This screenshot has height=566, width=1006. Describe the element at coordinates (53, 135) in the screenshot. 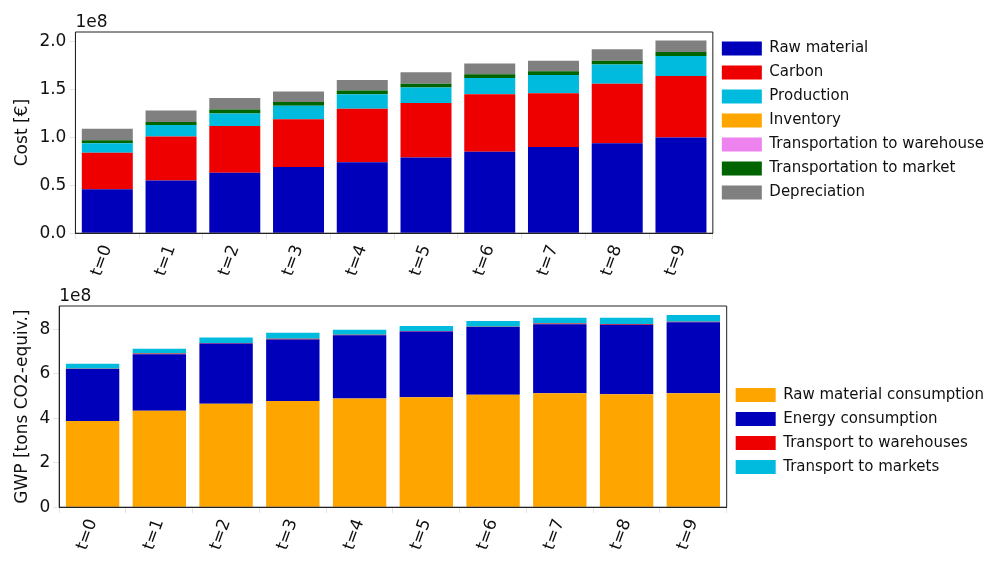

I see `y-tick-label: 1.0` at that location.